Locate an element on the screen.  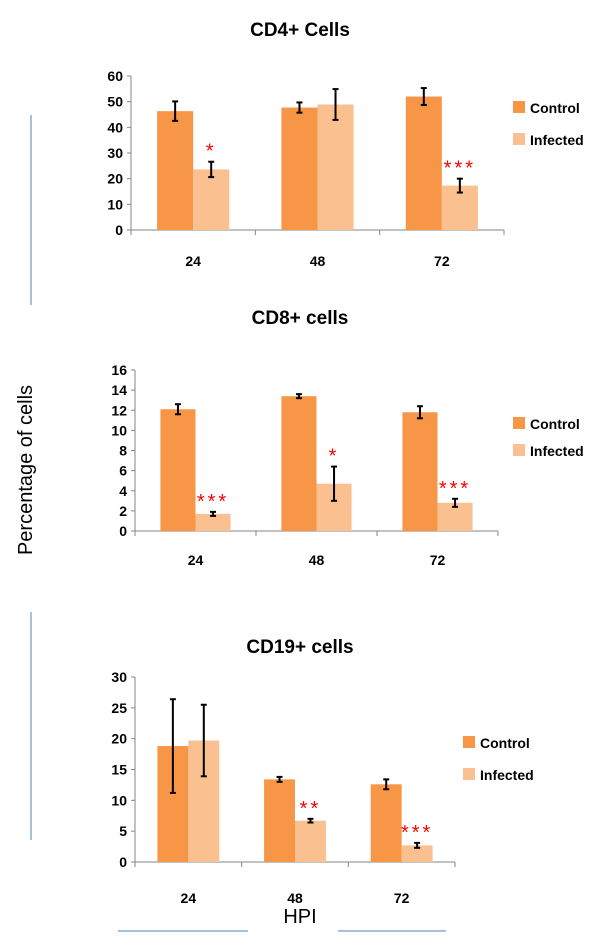
y-tick-label: 6 is located at coordinates (123, 471).